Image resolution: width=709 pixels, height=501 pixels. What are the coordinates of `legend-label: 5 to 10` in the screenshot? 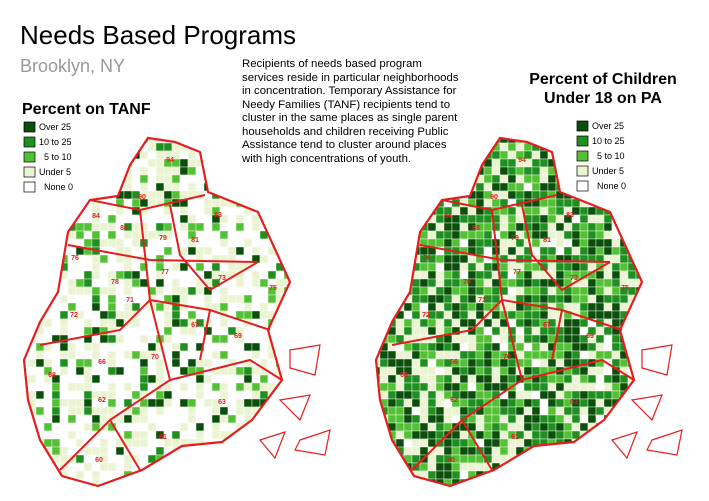 It's located at (58, 157).